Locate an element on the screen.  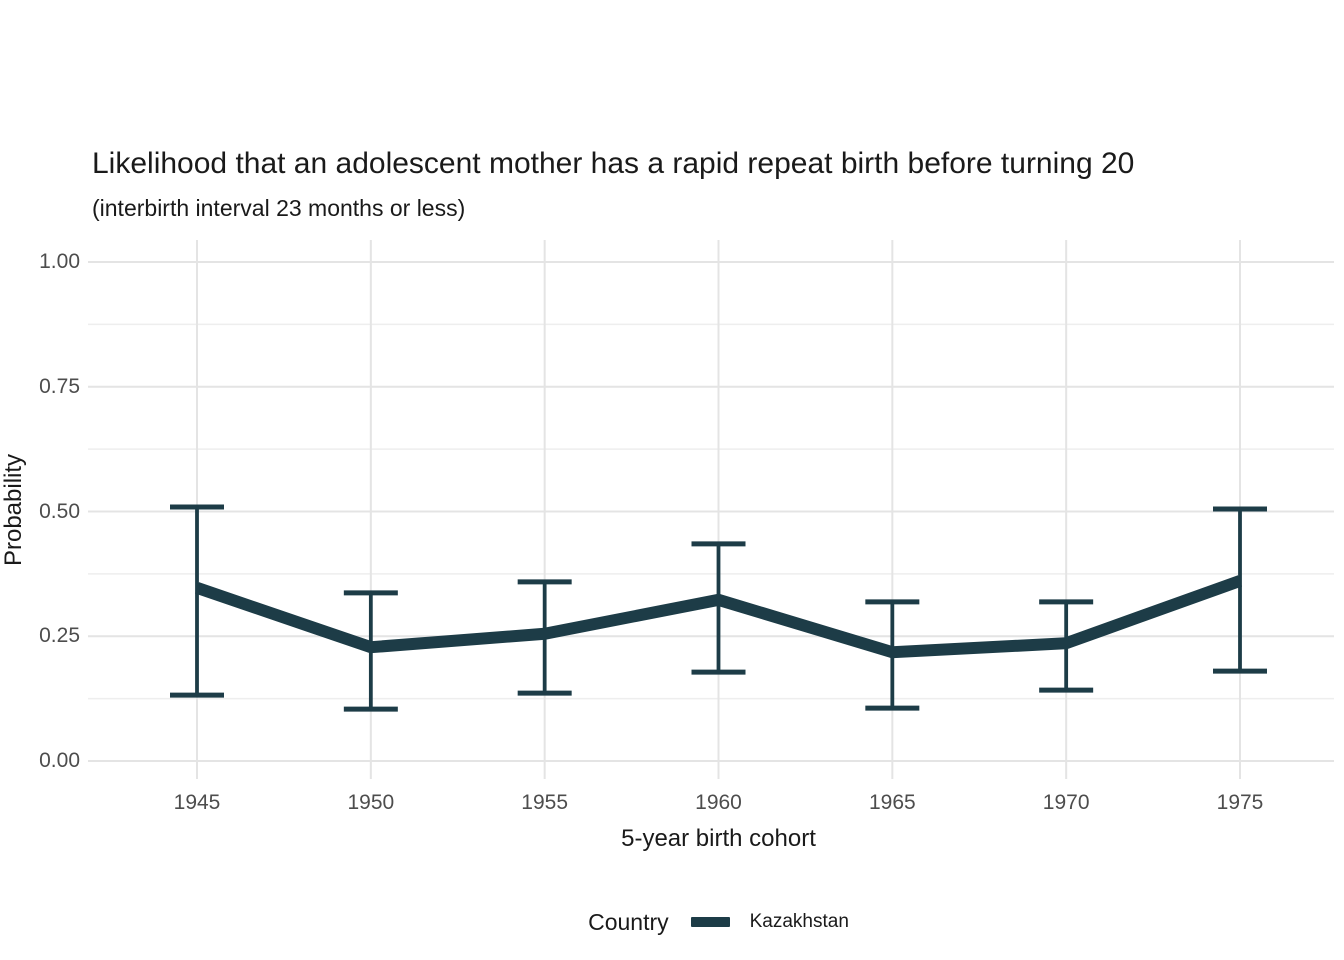
x-axis-tick-labels: 1945 1950 1955 1960 1965 1970 1975 is located at coordinates (711, 803).